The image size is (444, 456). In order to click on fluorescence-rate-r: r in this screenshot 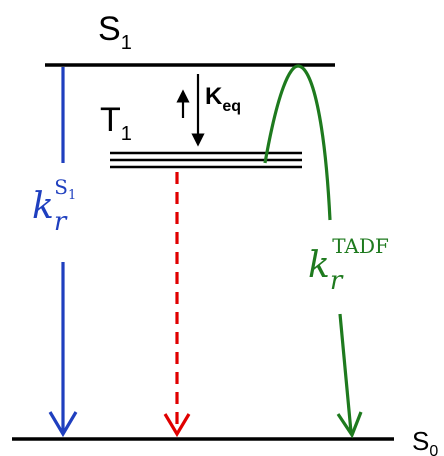, I will do `click(61, 222)`.